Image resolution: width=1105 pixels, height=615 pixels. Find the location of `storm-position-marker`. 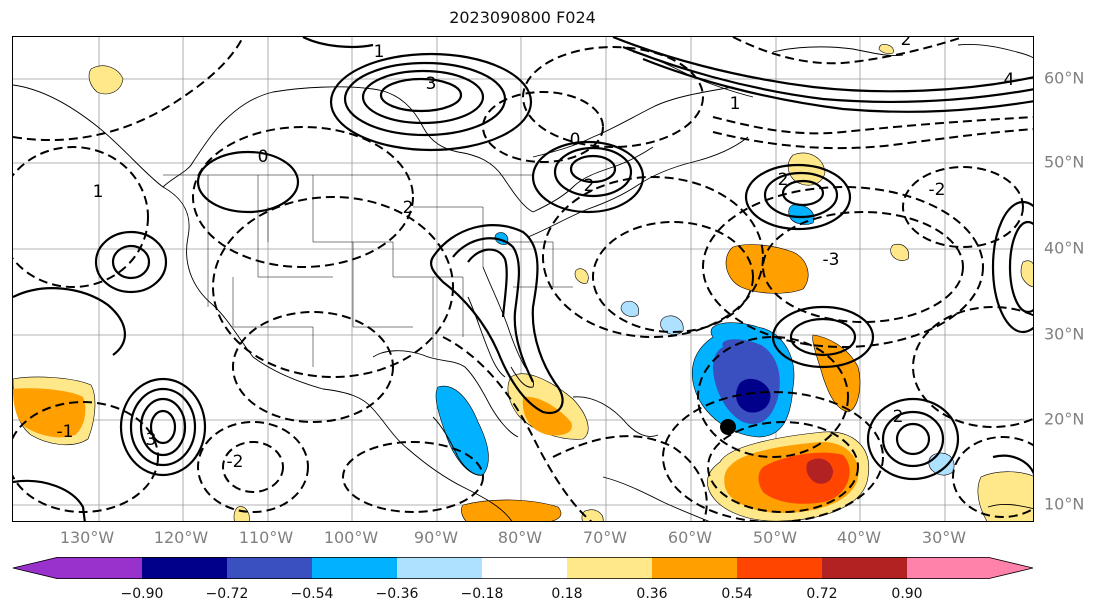

storm-position-marker is located at coordinates (728, 427).